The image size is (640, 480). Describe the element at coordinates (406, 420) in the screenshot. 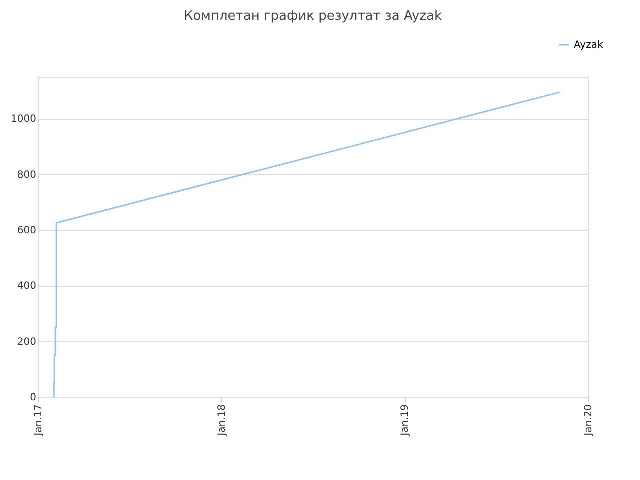

I see `x-tick-label: Jan.19` at that location.